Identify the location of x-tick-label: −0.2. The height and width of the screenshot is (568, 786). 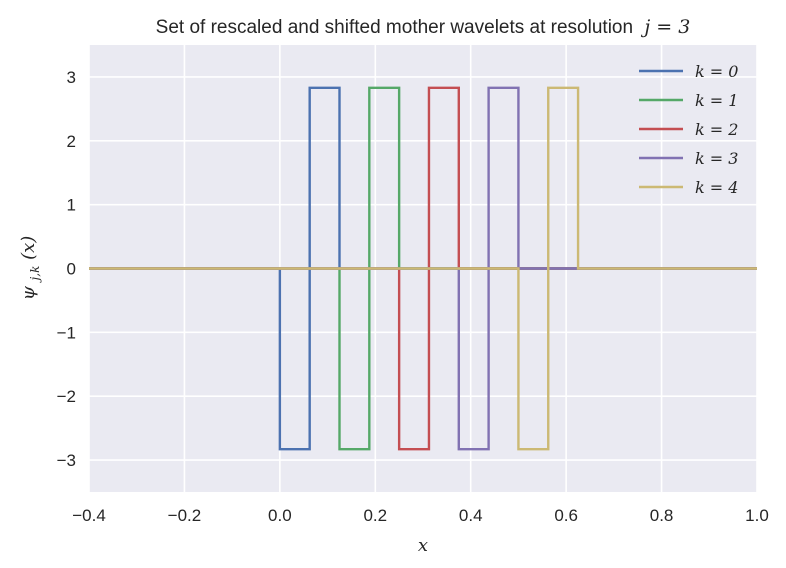
(185, 515).